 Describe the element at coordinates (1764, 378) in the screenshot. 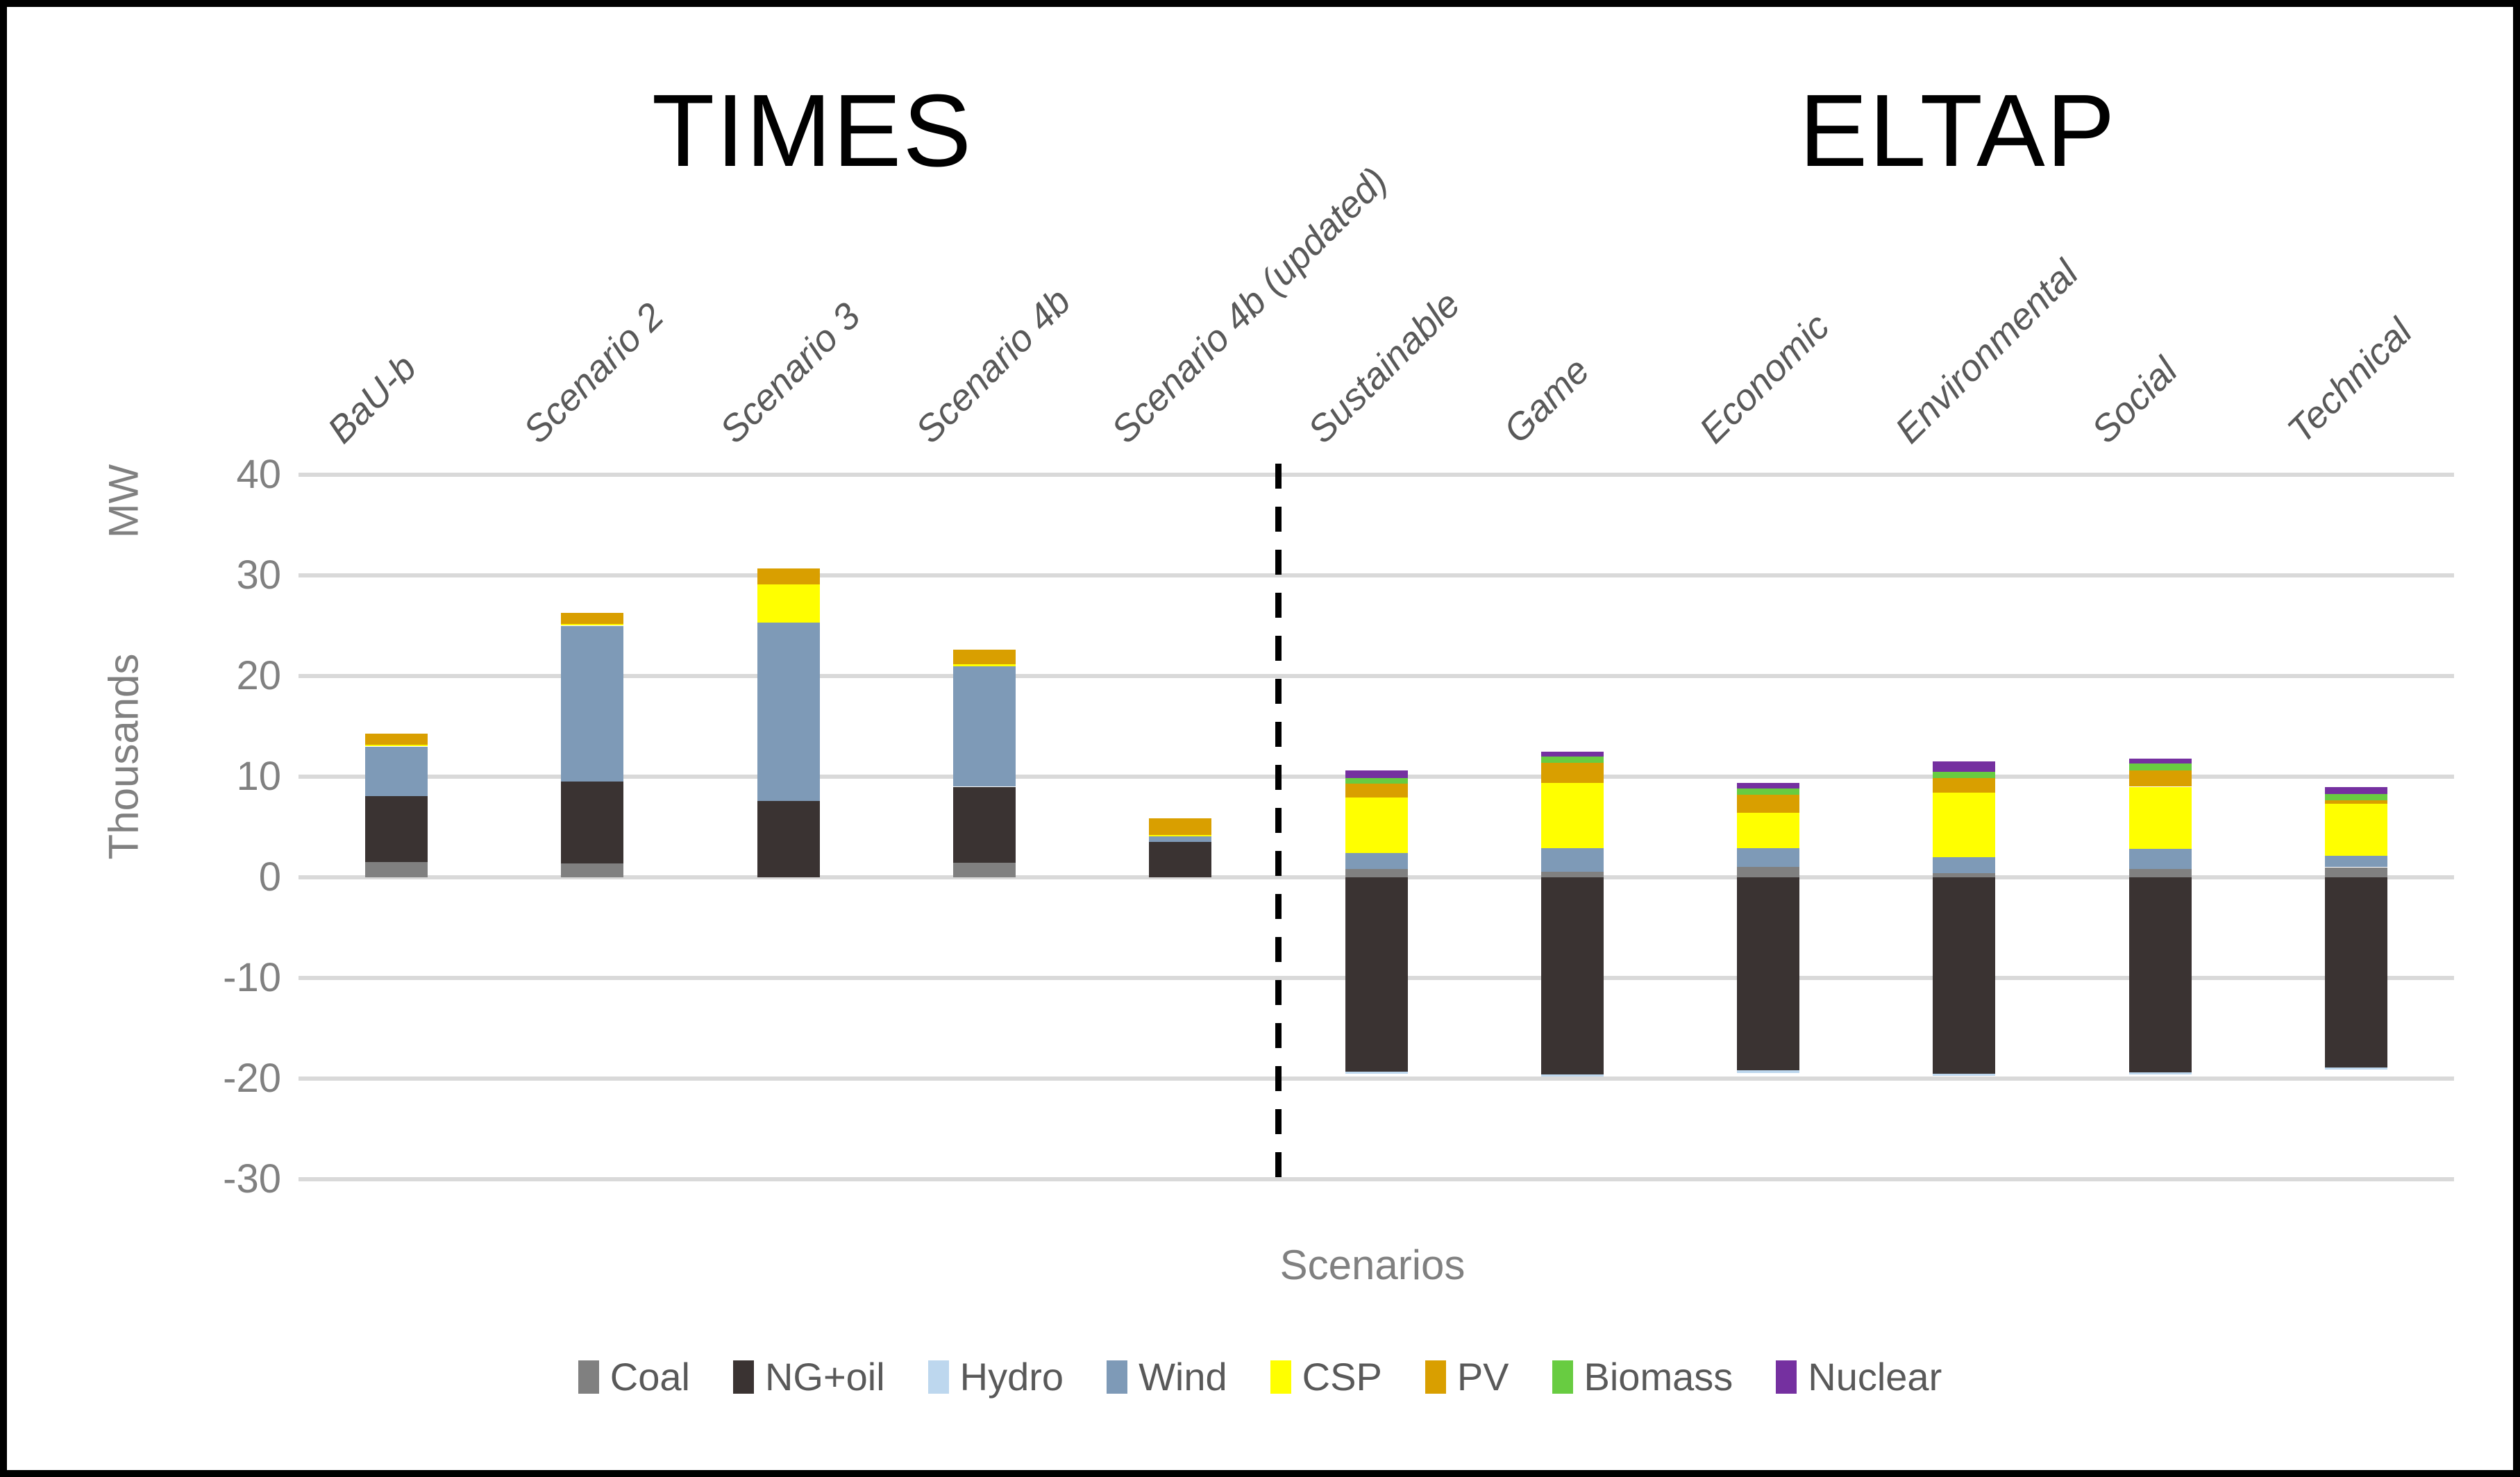

I see `category-label: Economic` at that location.